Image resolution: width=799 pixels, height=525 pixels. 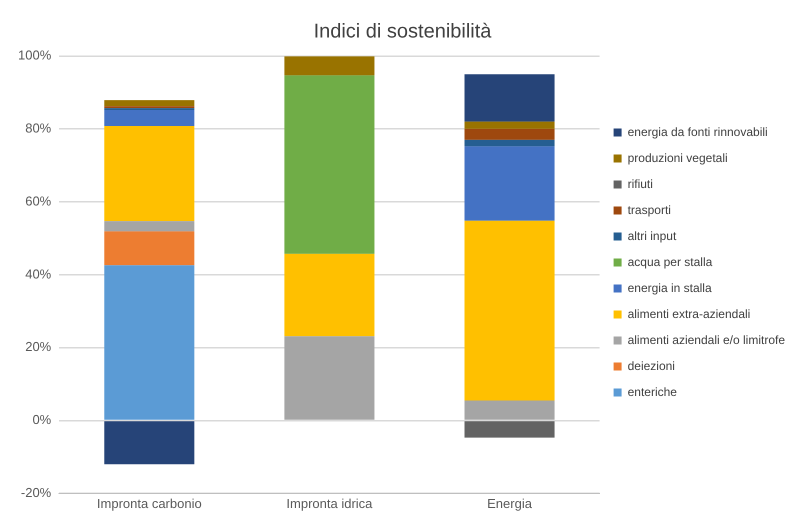 I want to click on legend-label: altri input, so click(x=652, y=235).